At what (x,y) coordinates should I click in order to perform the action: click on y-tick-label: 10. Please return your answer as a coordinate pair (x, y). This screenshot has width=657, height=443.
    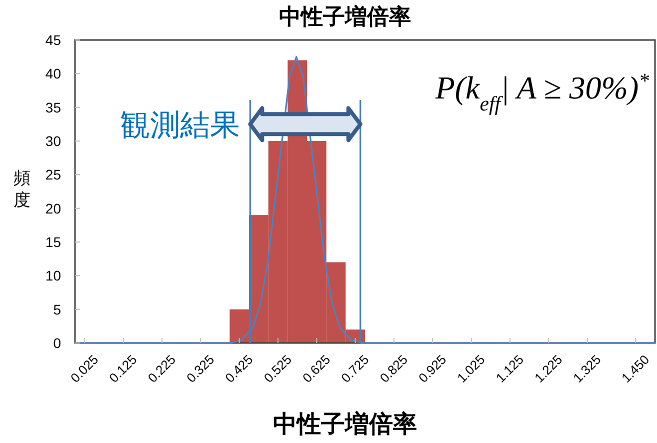
    Looking at the image, I should click on (53, 276).